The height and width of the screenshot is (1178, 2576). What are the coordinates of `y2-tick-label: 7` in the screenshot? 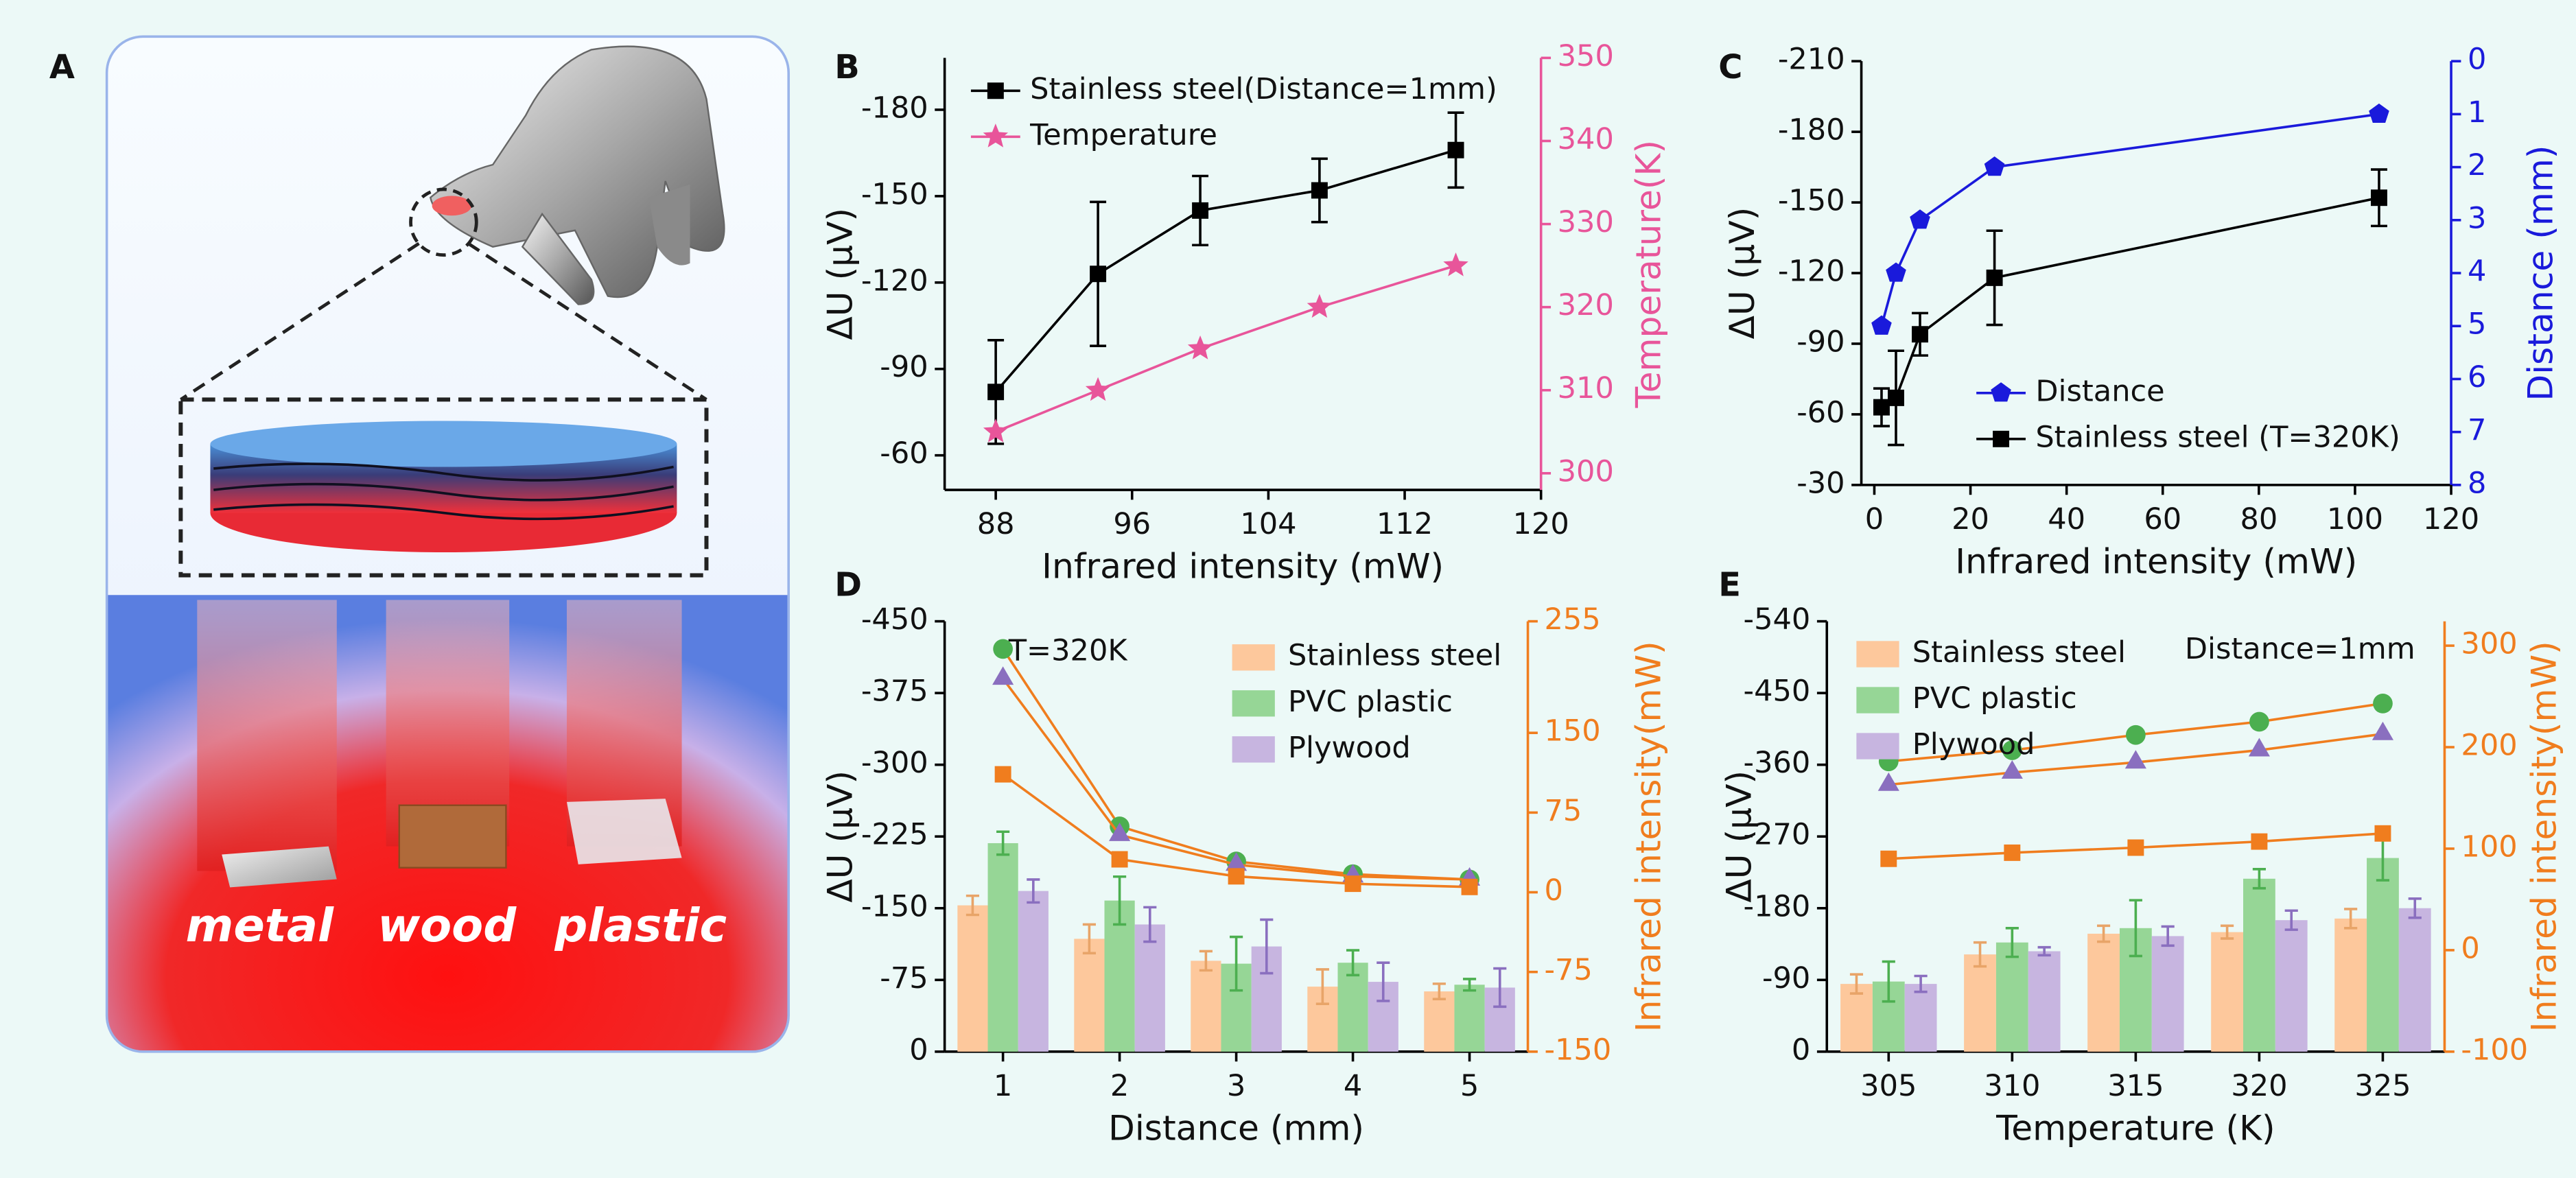 It's located at (2477, 430).